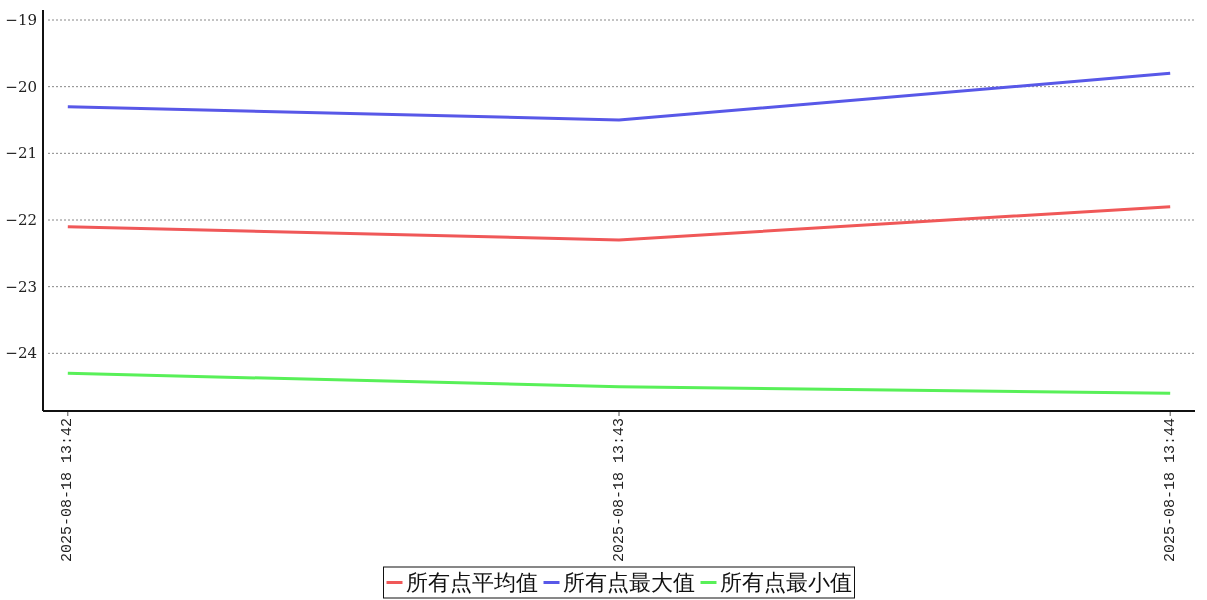 The width and height of the screenshot is (1207, 600). Describe the element at coordinates (21, 286) in the screenshot. I see `y-tick-label: −23` at that location.